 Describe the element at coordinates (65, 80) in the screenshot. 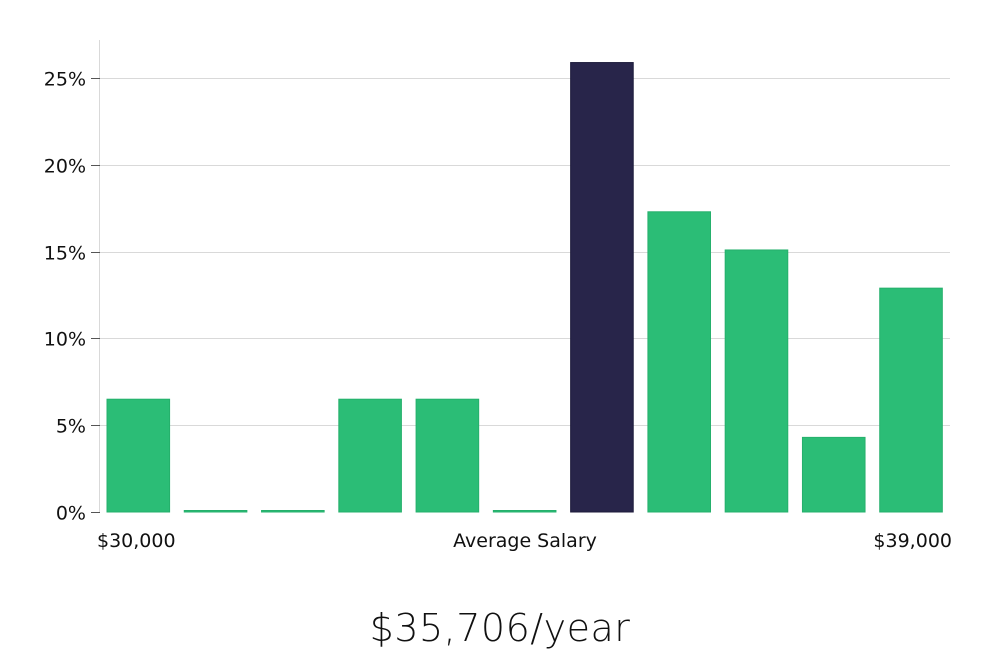

I see `y-tick-label: 25%` at that location.